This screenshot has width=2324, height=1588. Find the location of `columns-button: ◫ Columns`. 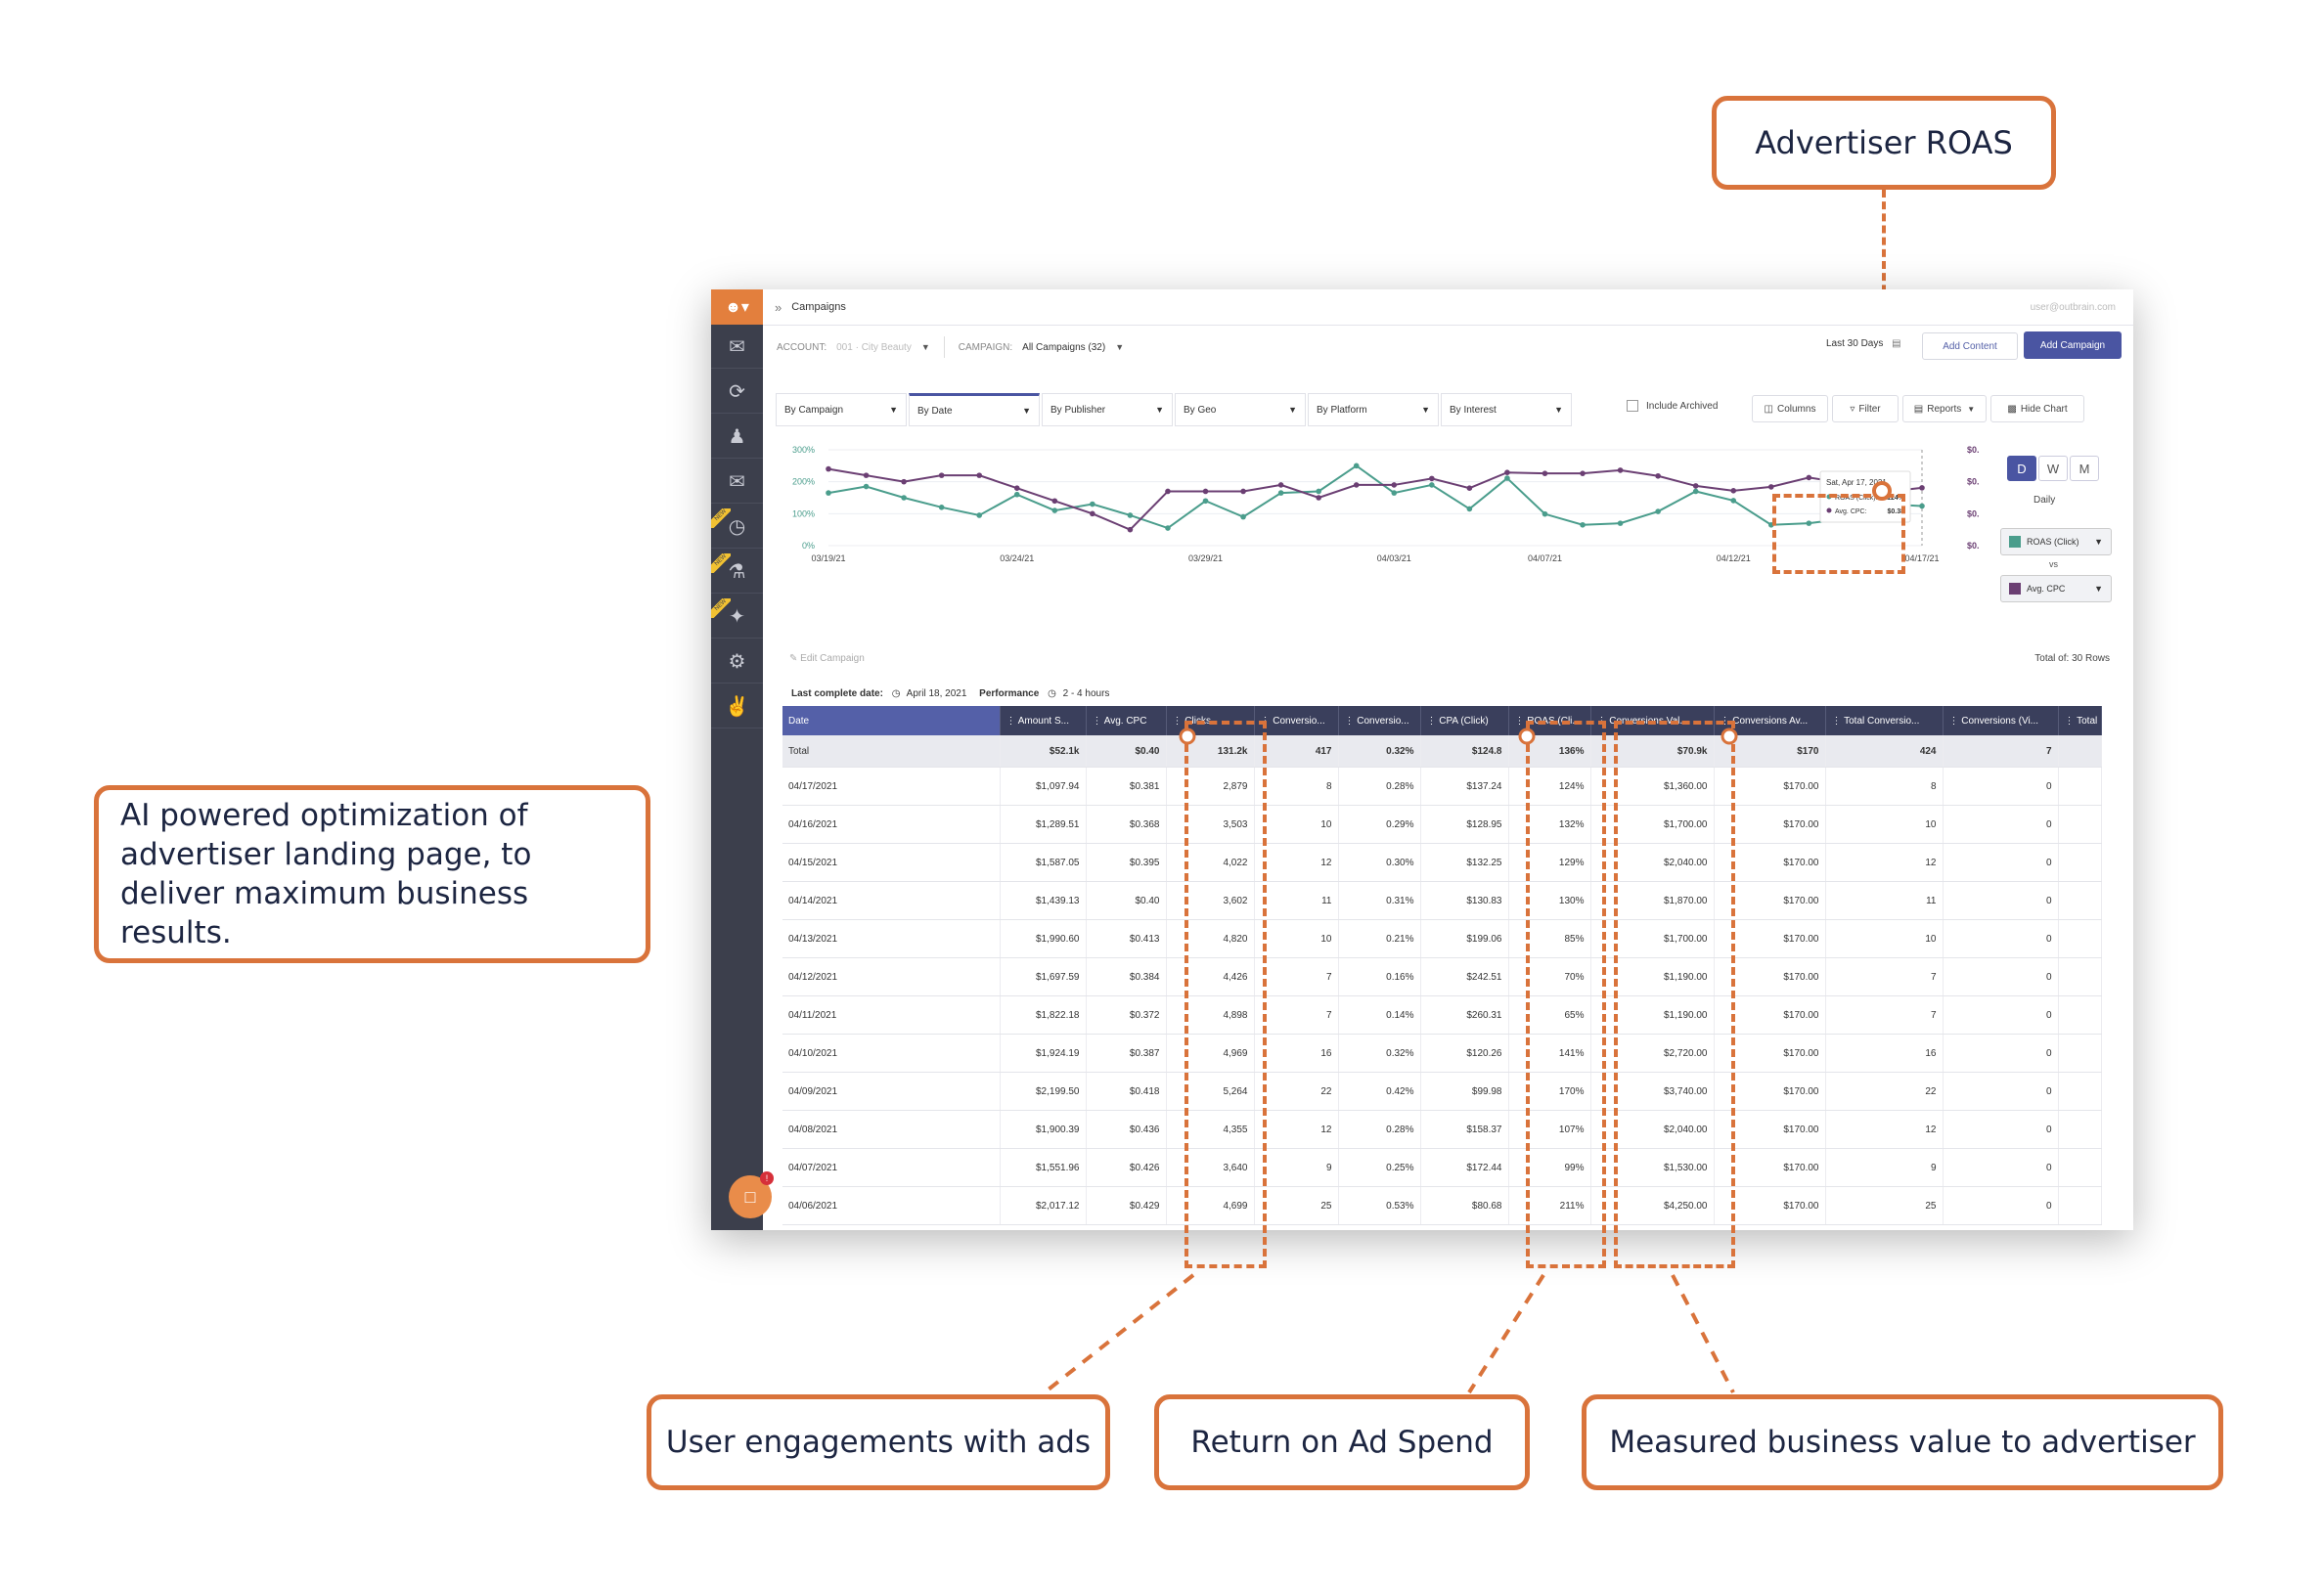

columns-button: ◫ Columns is located at coordinates (1790, 408).